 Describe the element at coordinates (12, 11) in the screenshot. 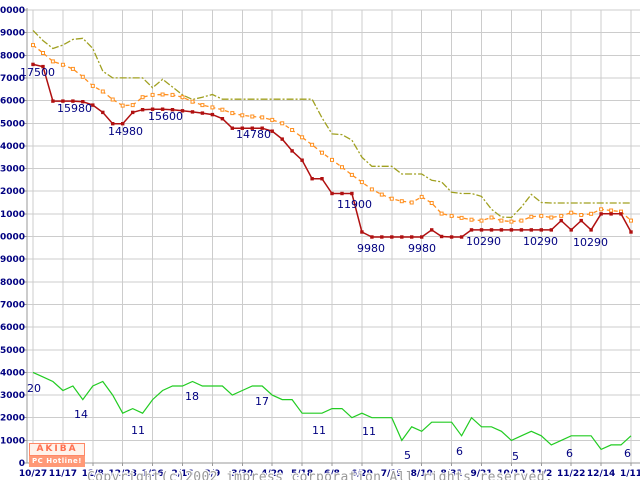

I see `svg-text: 20000` at that location.